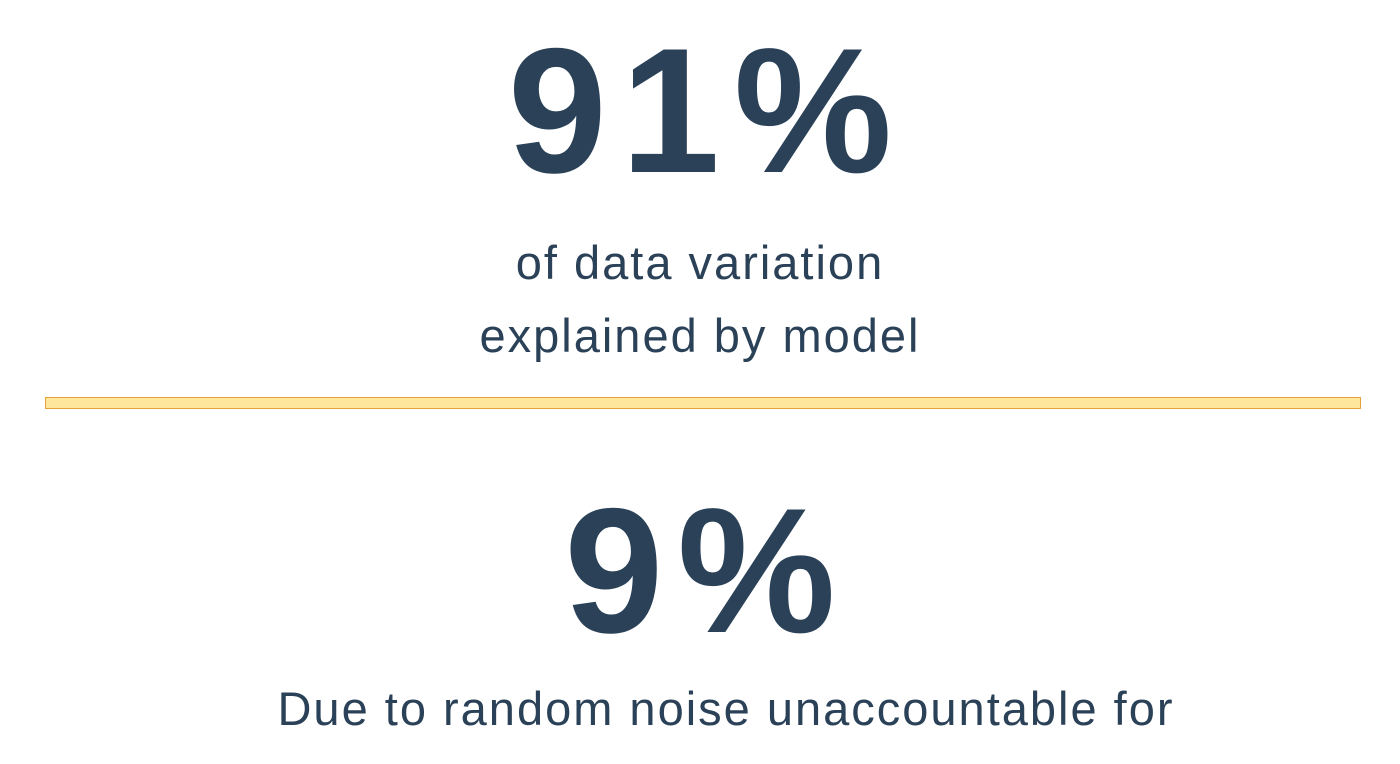 The height and width of the screenshot is (764, 1400). I want to click on noise-caption: Due to random noise unaccountable for, so click(726, 708).